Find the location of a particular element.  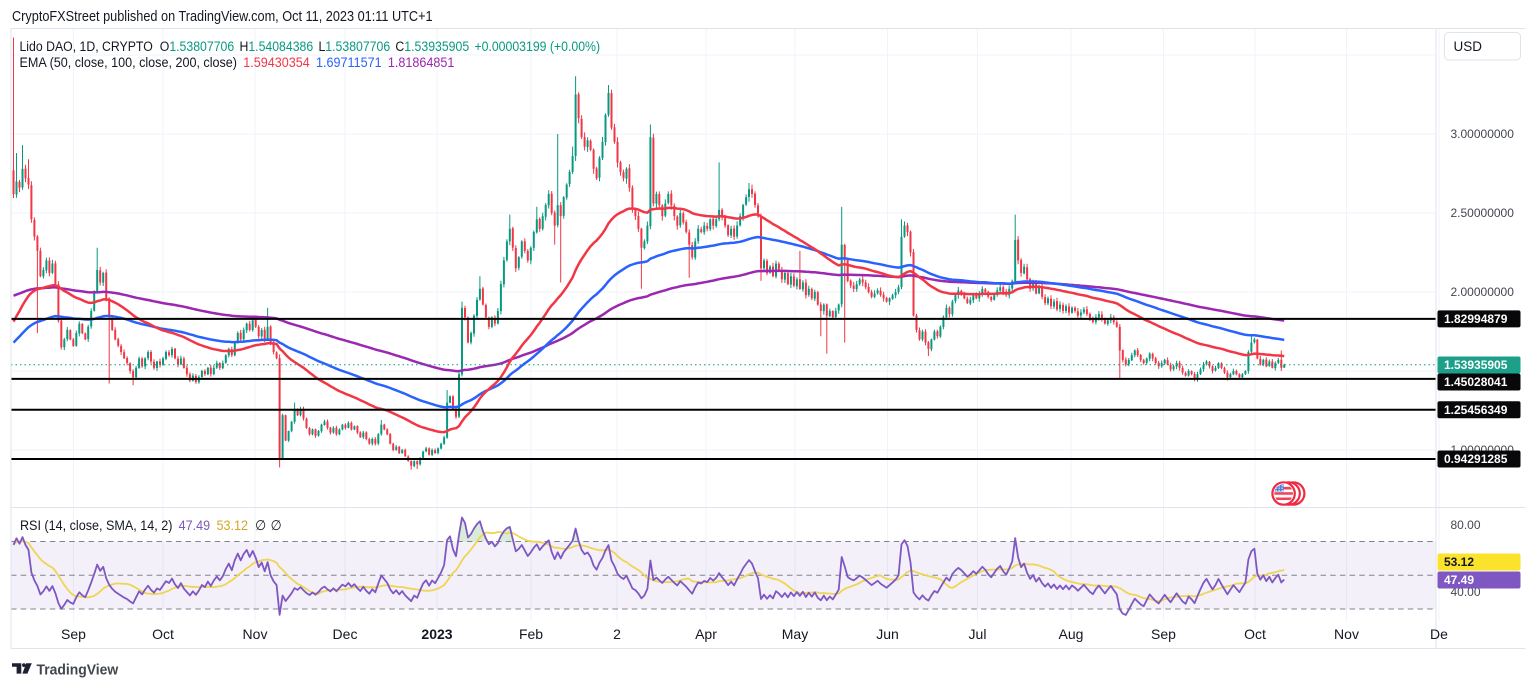

svg-text: 1.45028041 is located at coordinates (1476, 382).